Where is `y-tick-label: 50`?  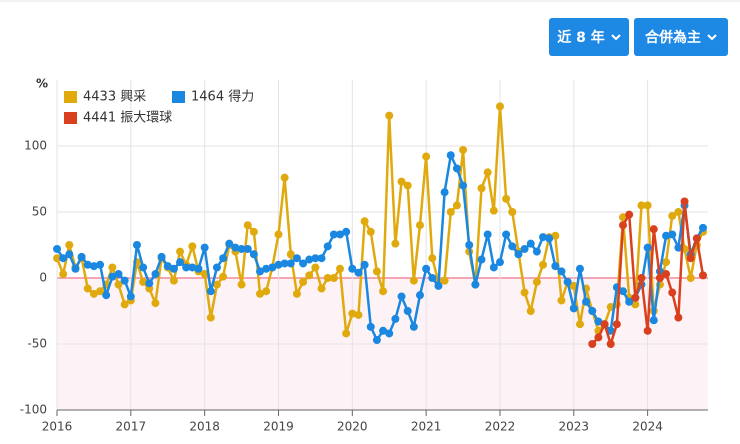
y-tick-label: 50 is located at coordinates (39, 212).